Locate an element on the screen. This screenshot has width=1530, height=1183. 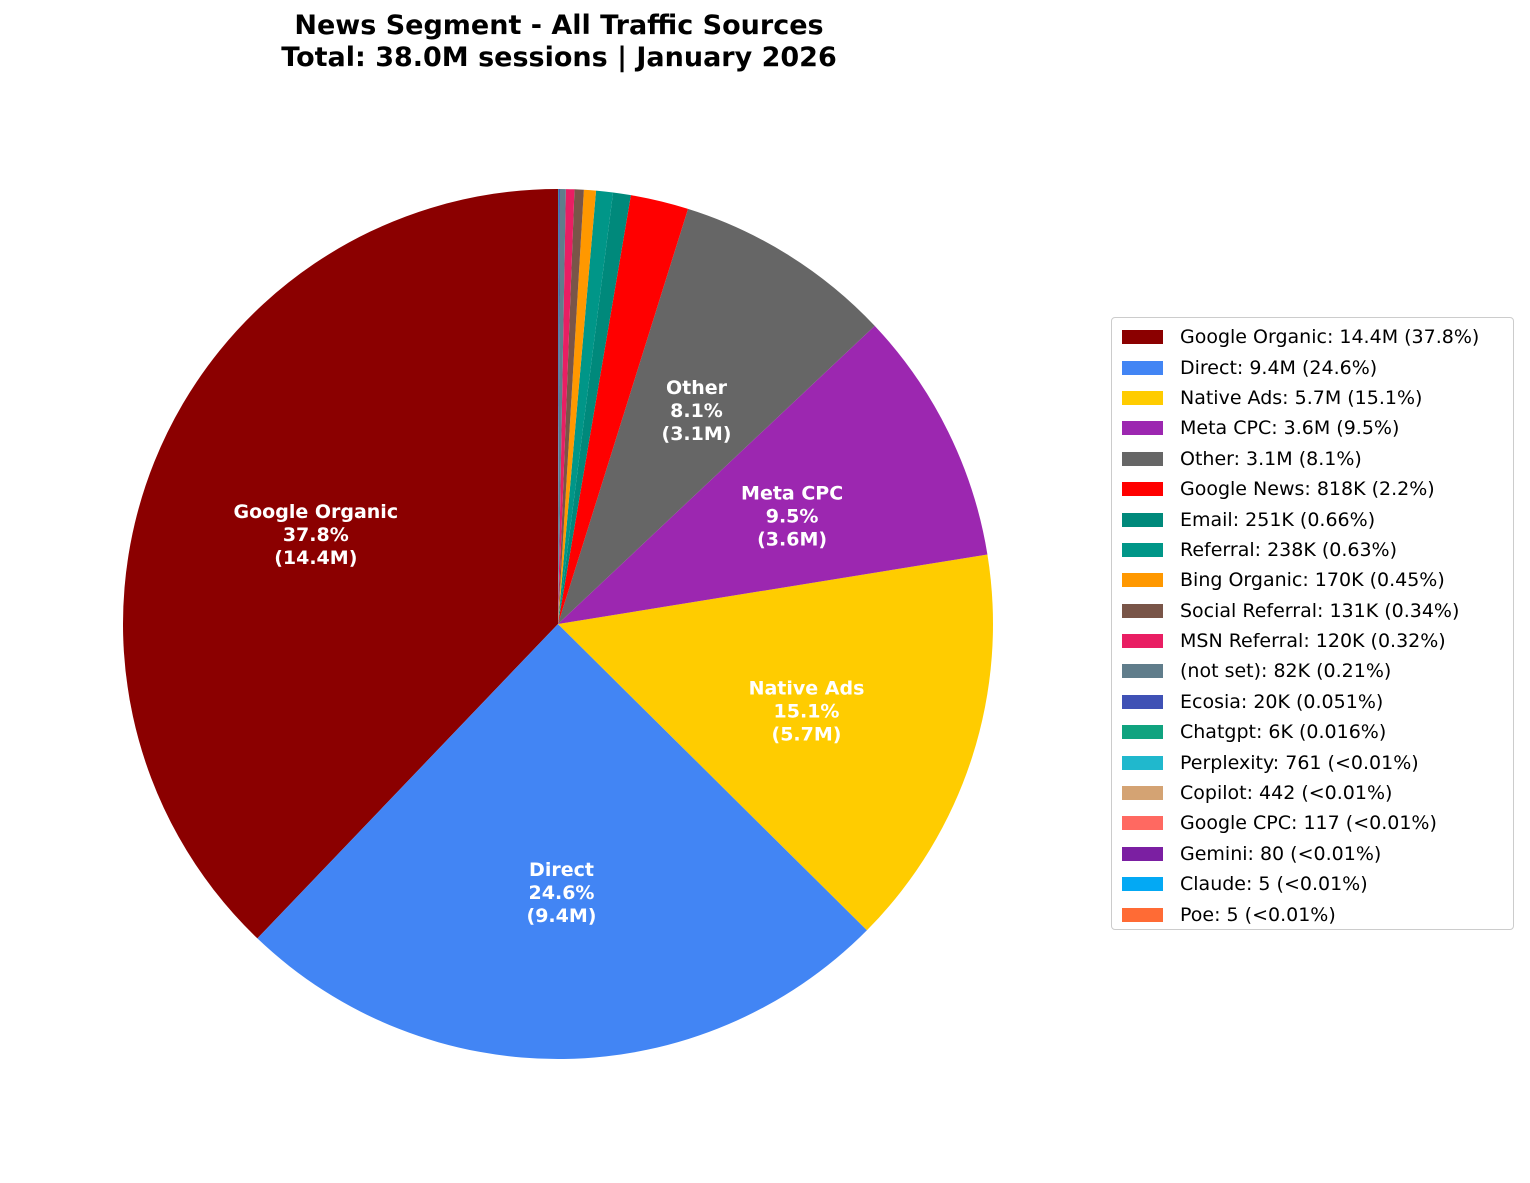
pie-slice-email is located at coordinates (594, 408).